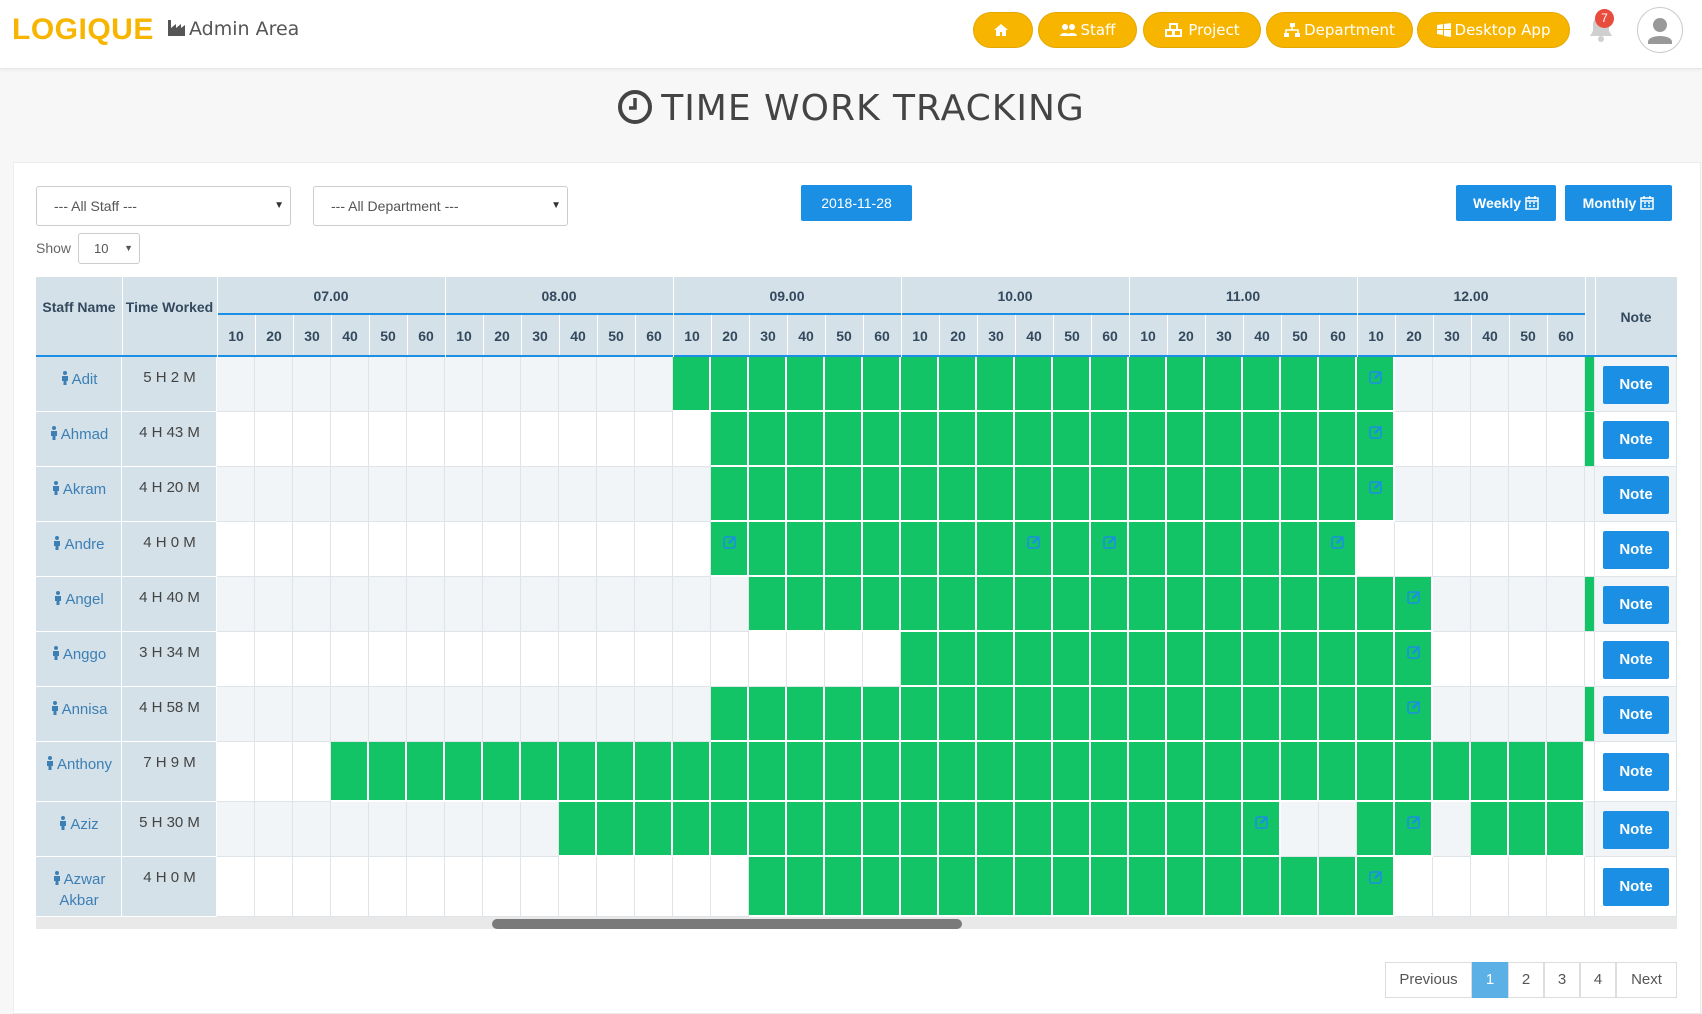 This screenshot has width=1702, height=1014. I want to click on nav-desktop-app-button: Desktop App, so click(1493, 30).